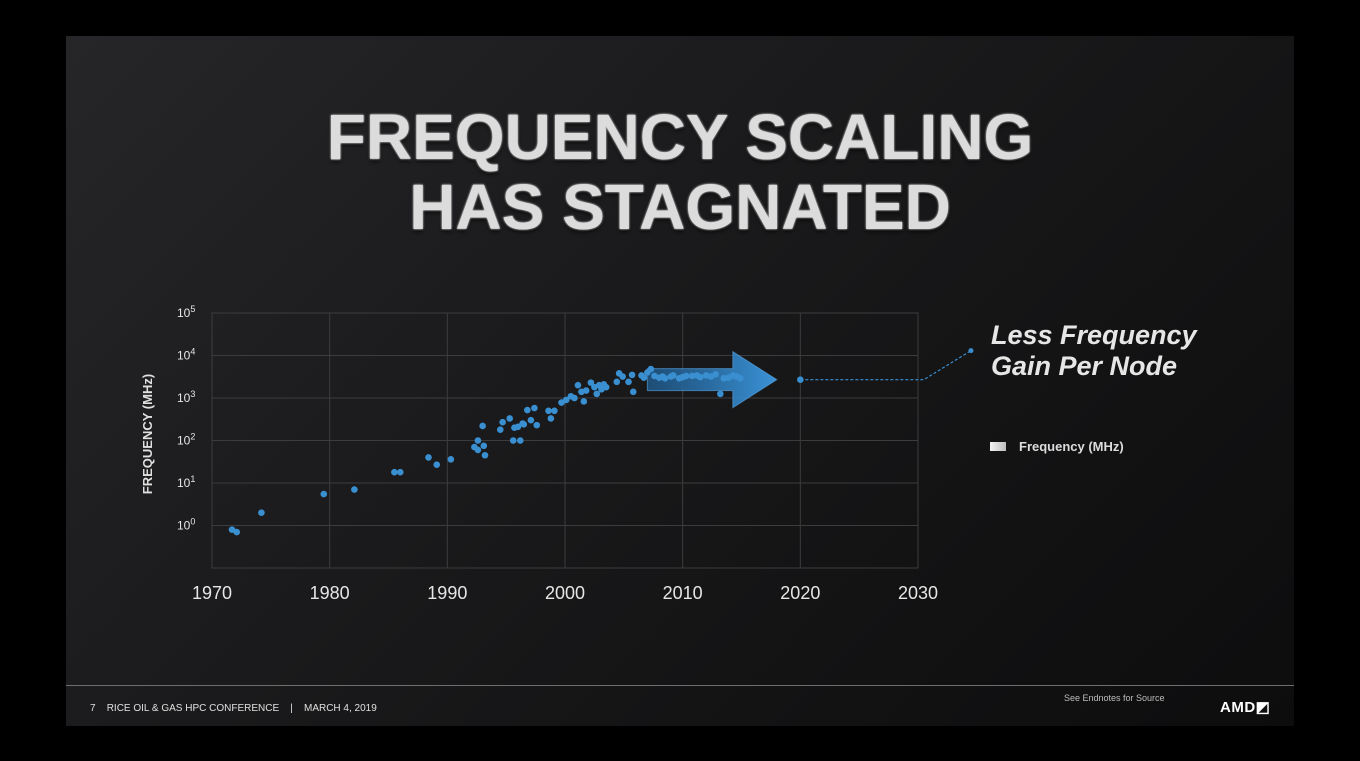  What do you see at coordinates (186, 525) in the screenshot?
I see `y-tick-label: 10⁰` at bounding box center [186, 525].